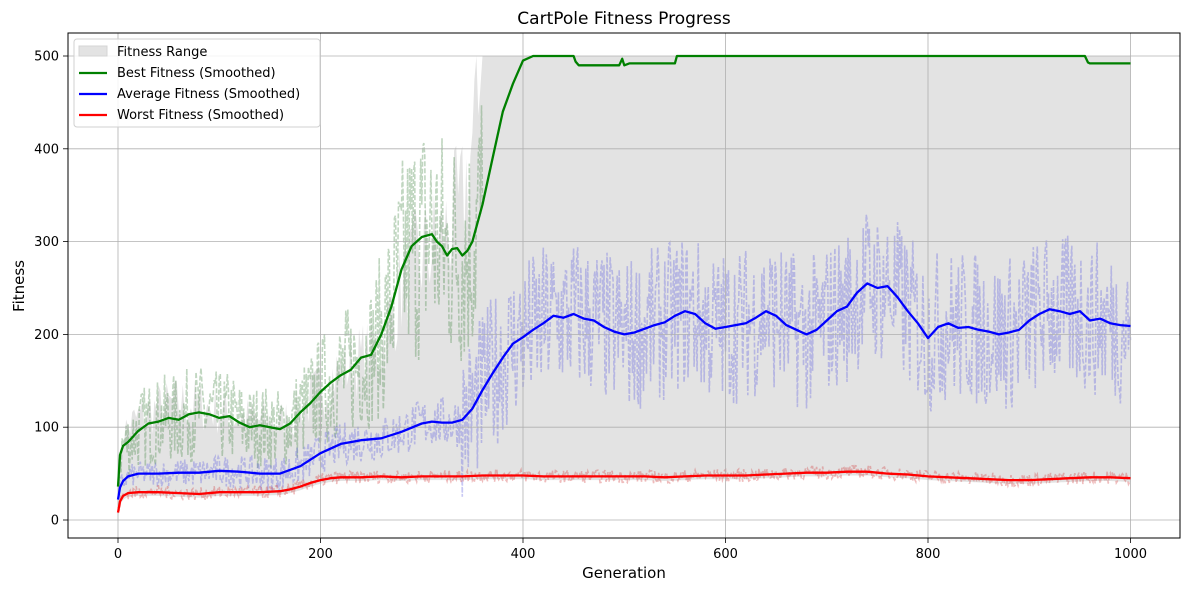  What do you see at coordinates (1130, 554) in the screenshot?
I see `x-tick-label: 1000` at bounding box center [1130, 554].